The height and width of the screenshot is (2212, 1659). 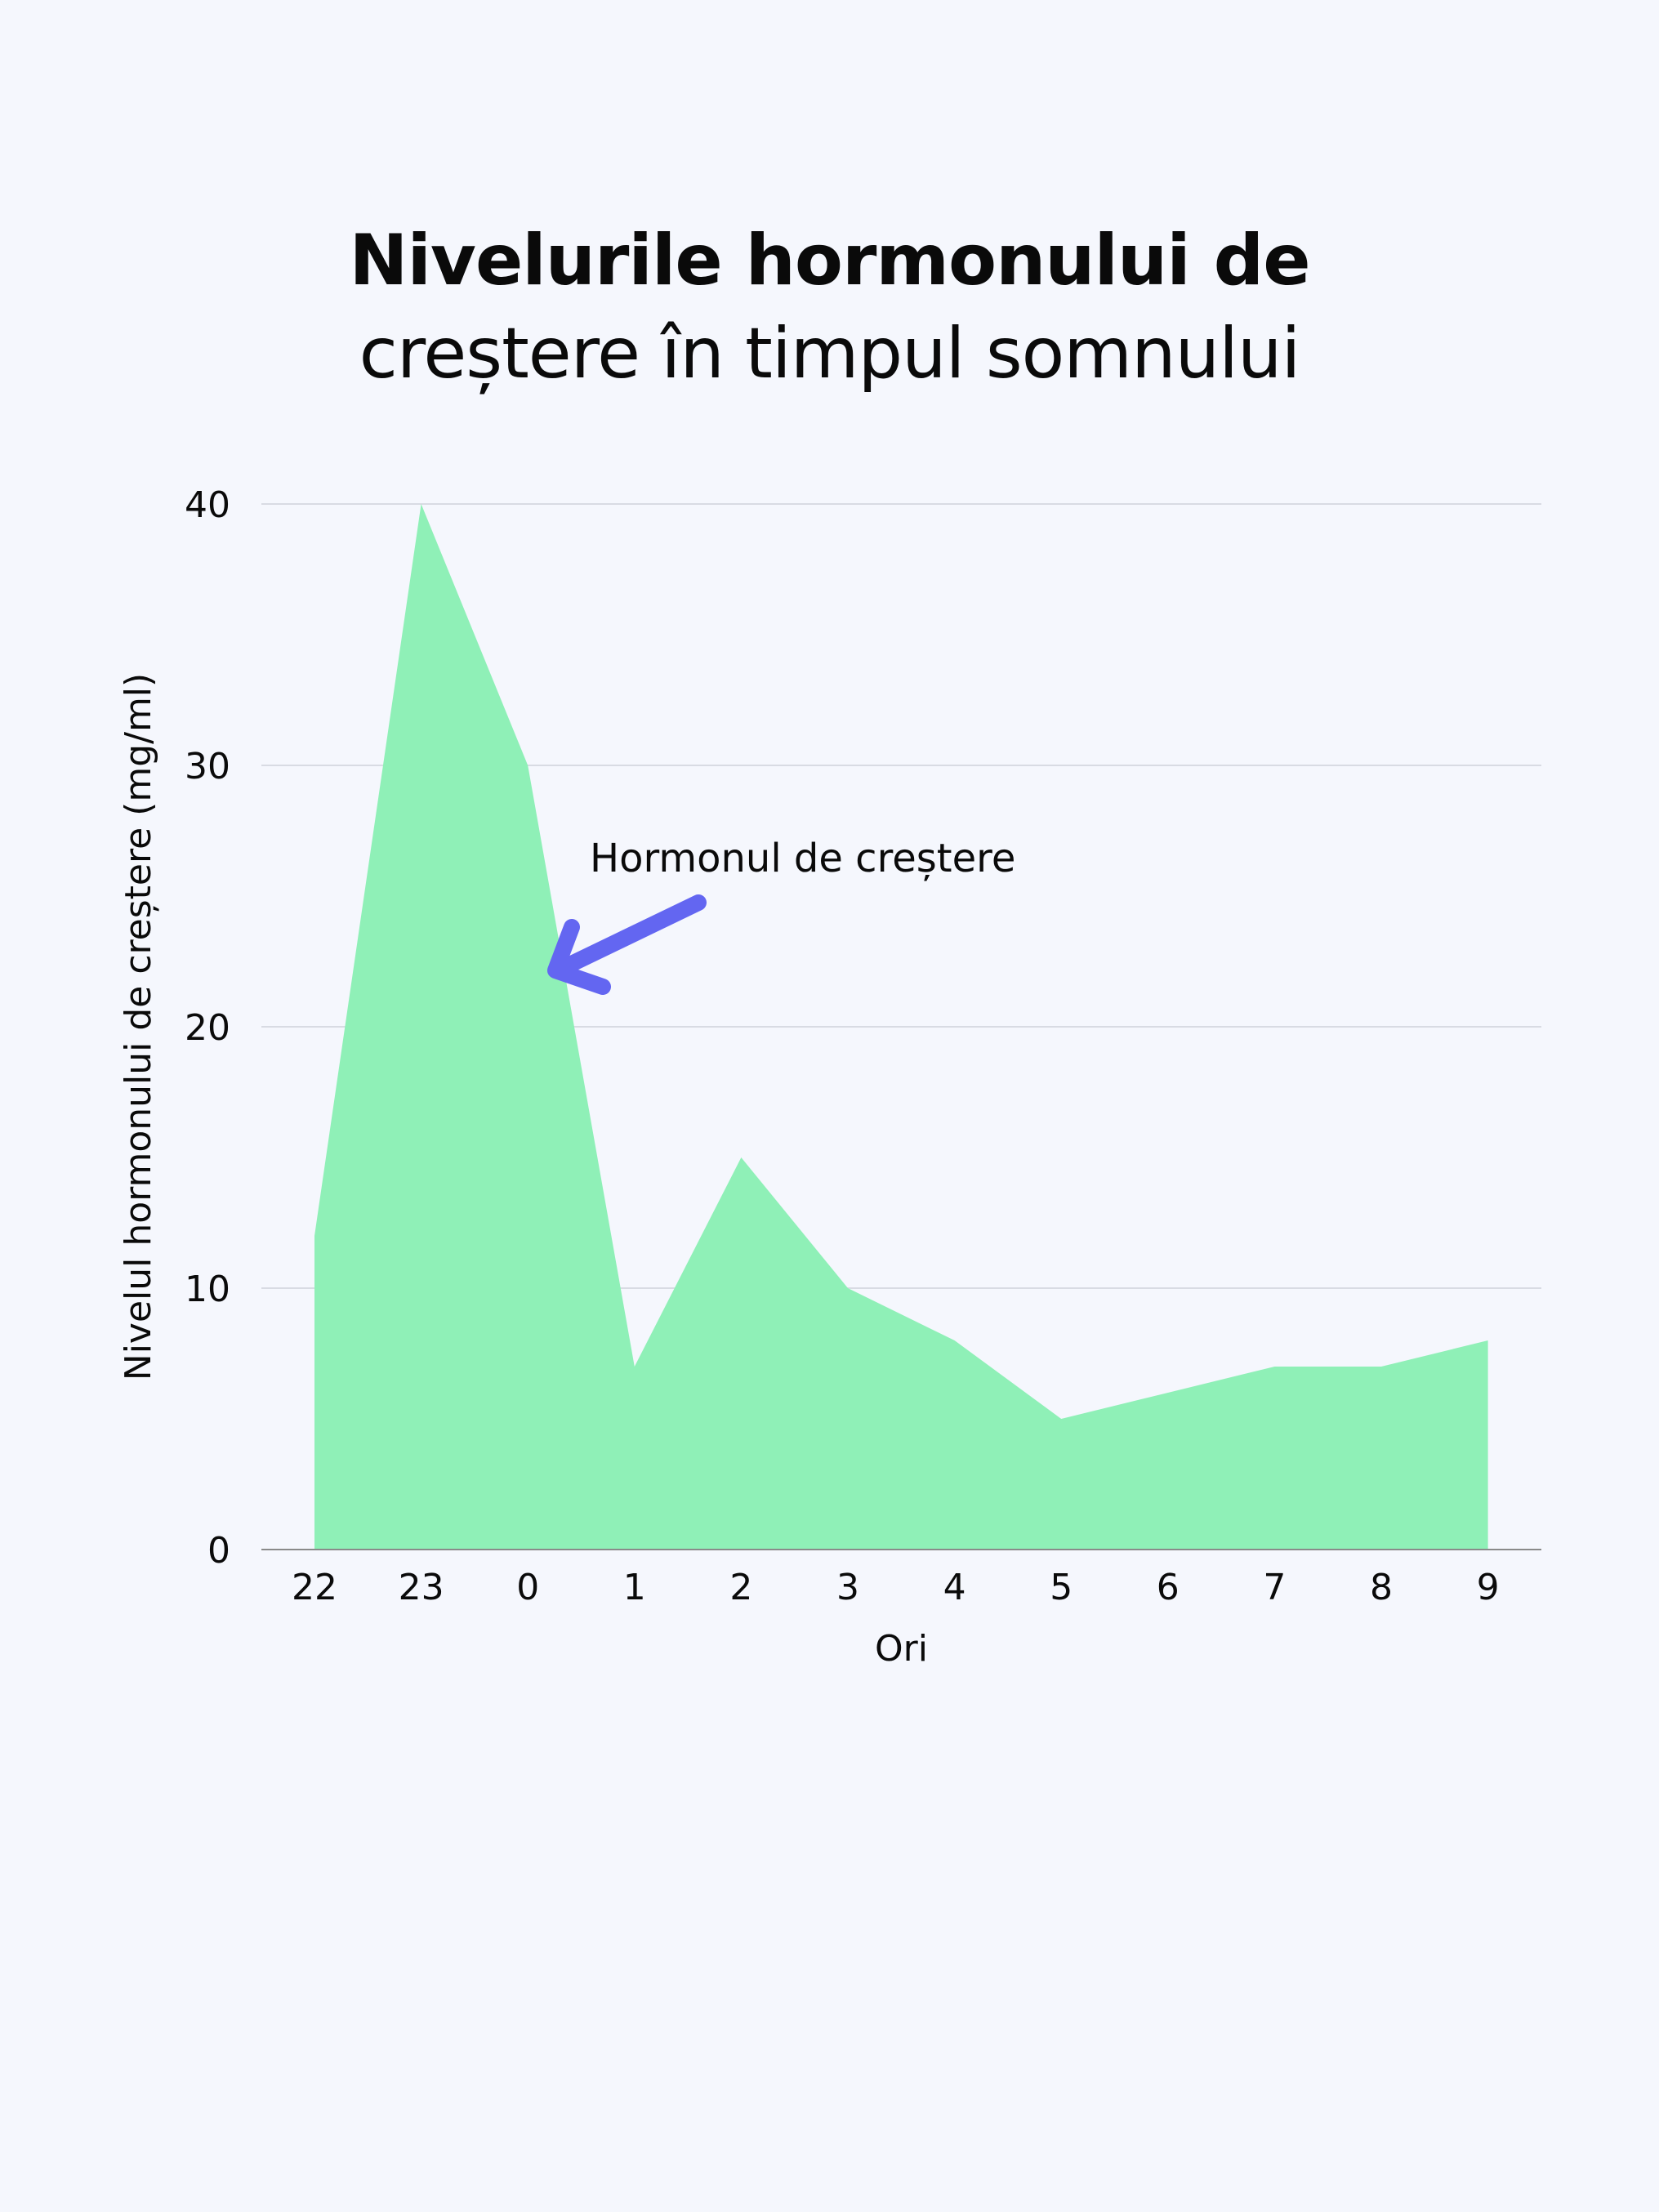 What do you see at coordinates (634, 1587) in the screenshot?
I see `x-tick-label: 1` at bounding box center [634, 1587].